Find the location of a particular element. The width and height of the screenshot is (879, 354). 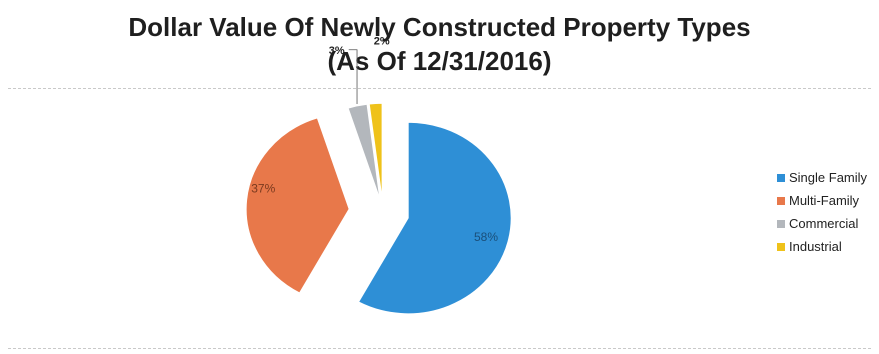

legend-item-industrial: Industrial is located at coordinates (822, 246).